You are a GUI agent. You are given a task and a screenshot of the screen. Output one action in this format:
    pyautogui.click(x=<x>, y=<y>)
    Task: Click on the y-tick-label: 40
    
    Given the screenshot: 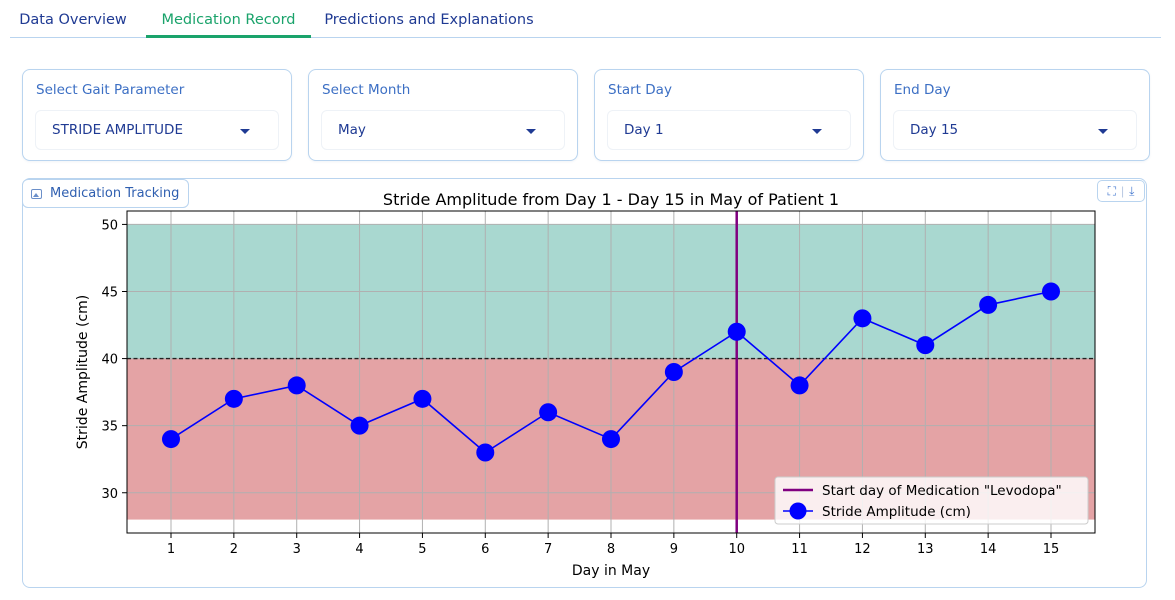 What is the action you would take?
    pyautogui.click(x=109, y=360)
    